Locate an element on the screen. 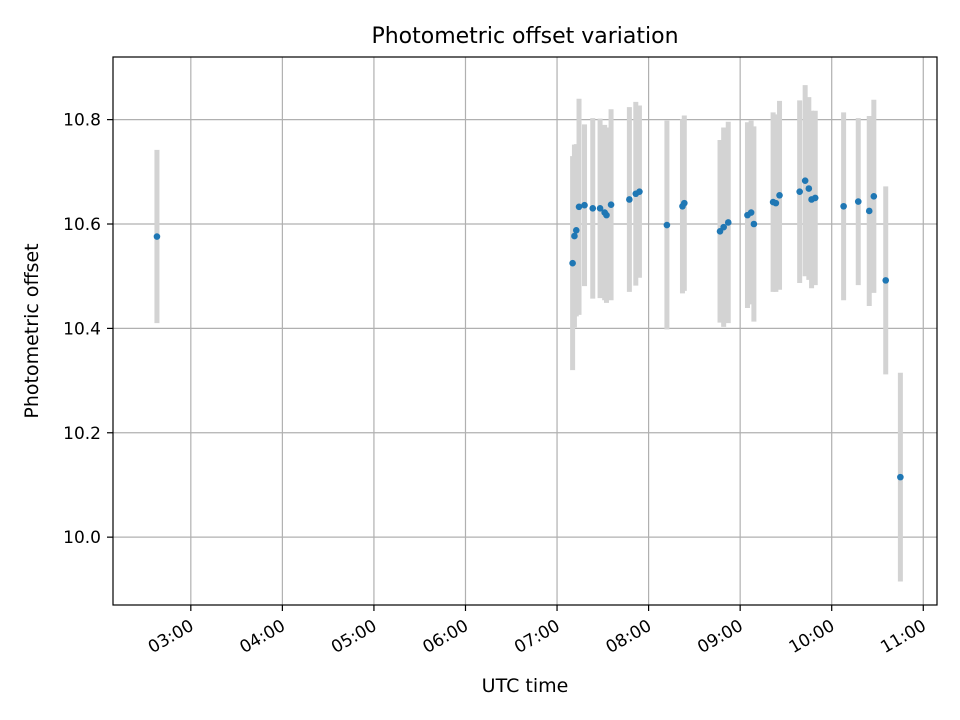 The height and width of the screenshot is (720, 960). y-axis-label: Photometric offset is located at coordinates (32, 330).